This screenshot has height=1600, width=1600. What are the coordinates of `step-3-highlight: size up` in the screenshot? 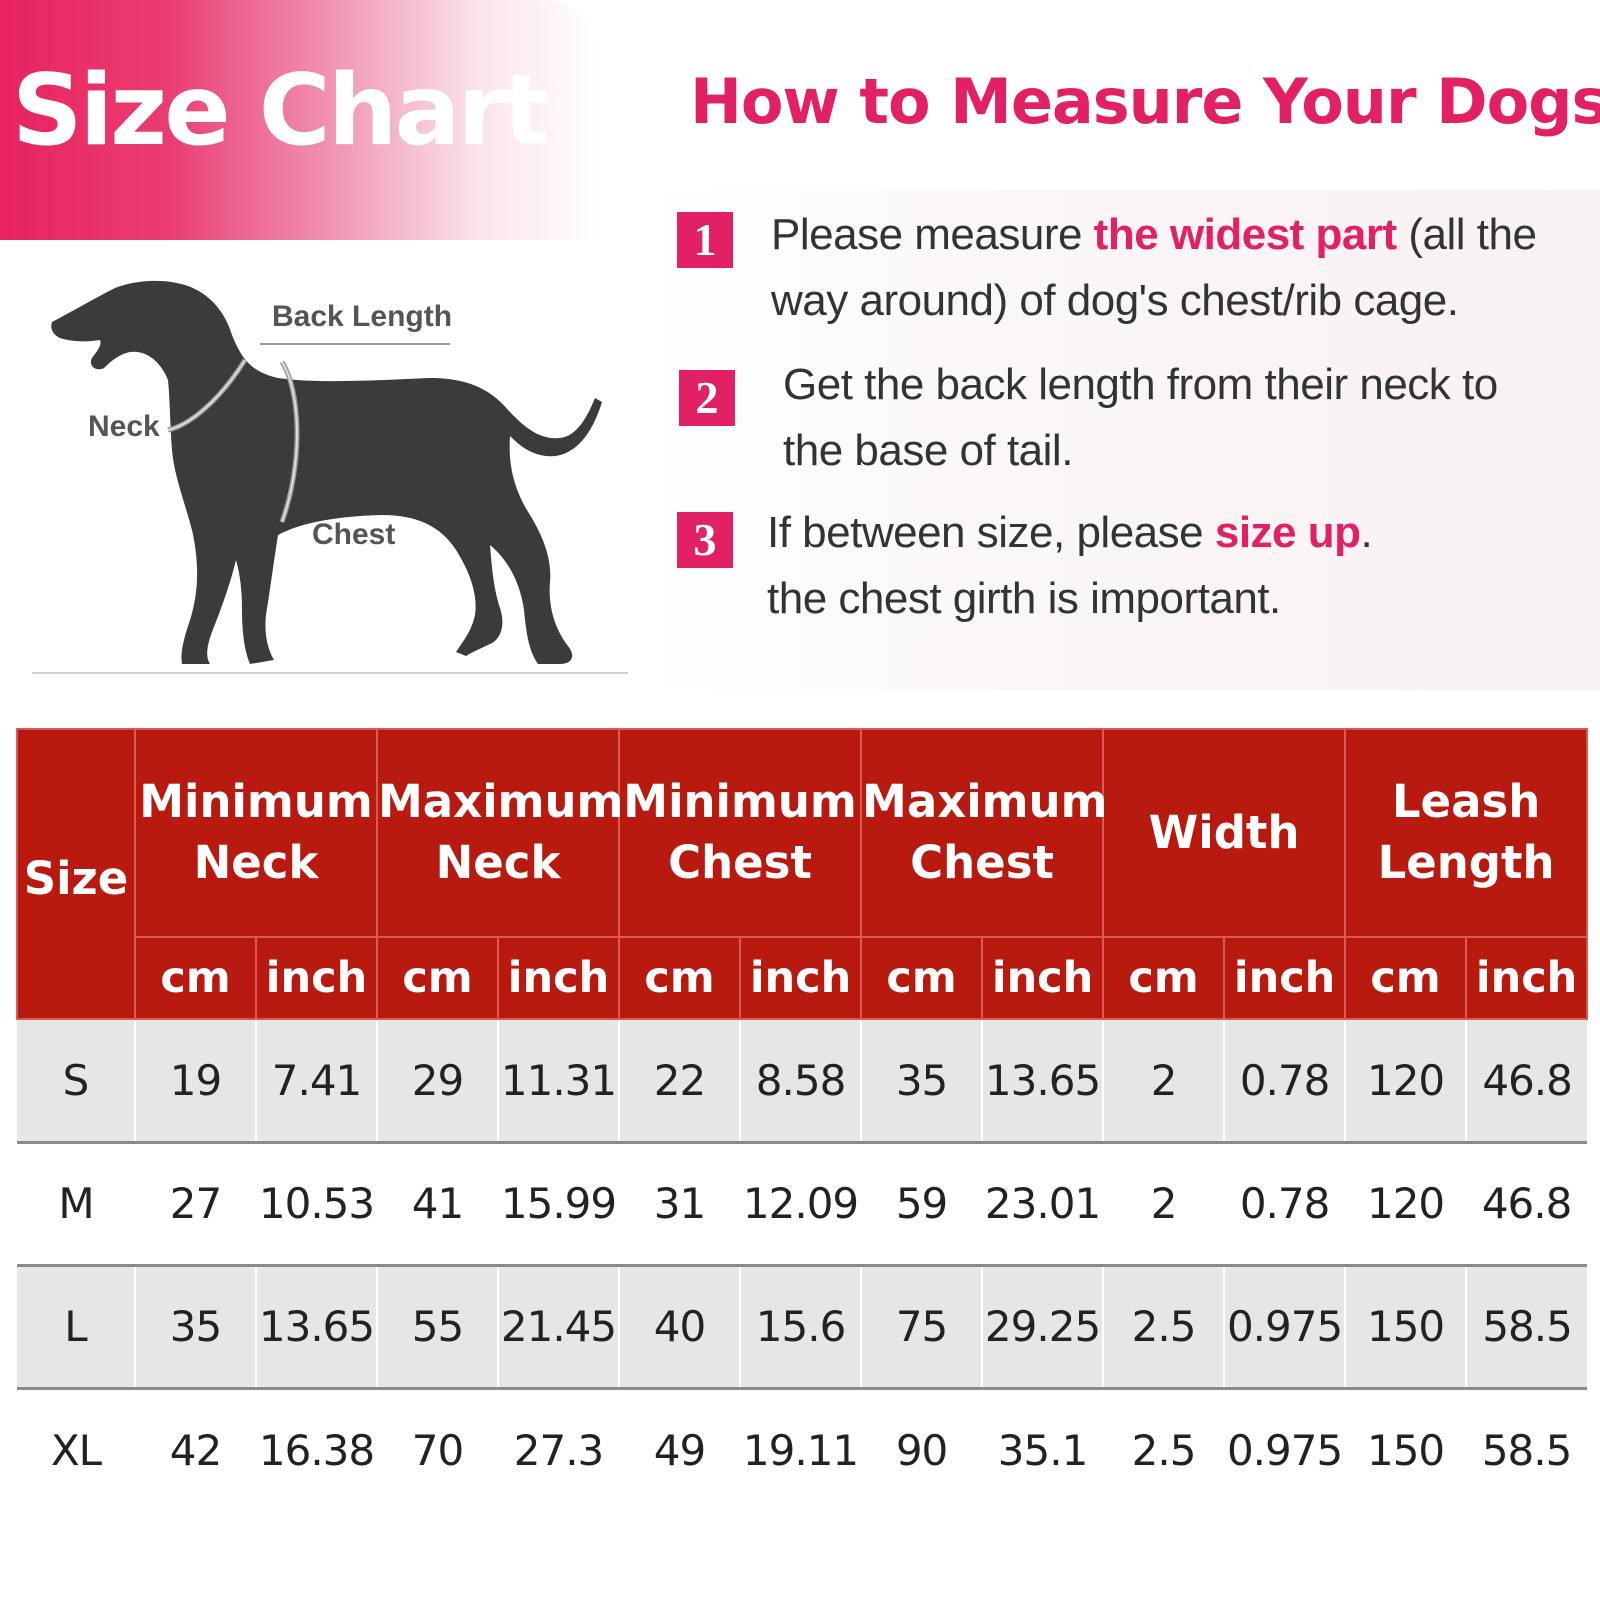 It's located at (1287, 532).